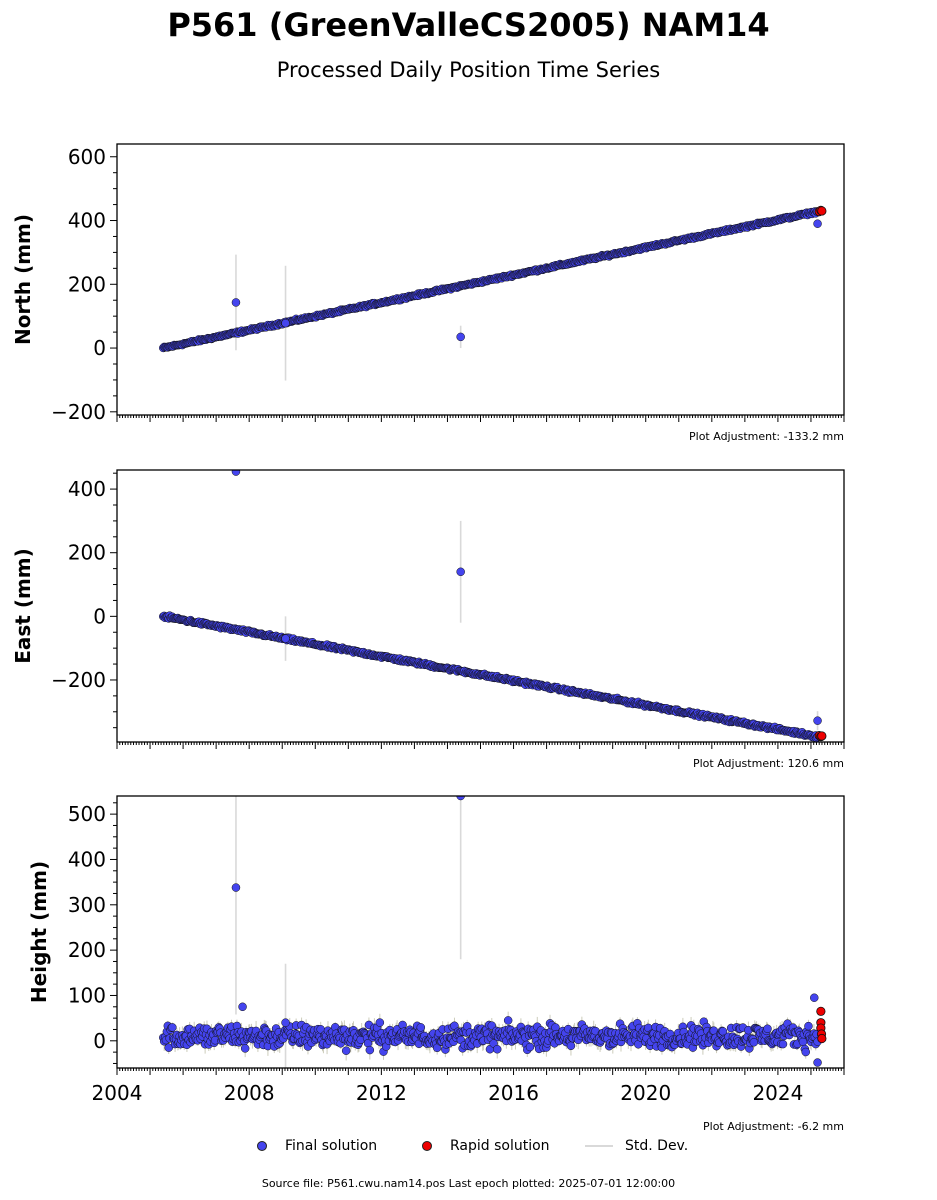 The width and height of the screenshot is (937, 1200). What do you see at coordinates (766, 436) in the screenshot?
I see `plot-adjustment-label: Plot Adjustment: -133.2 mm` at bounding box center [766, 436].